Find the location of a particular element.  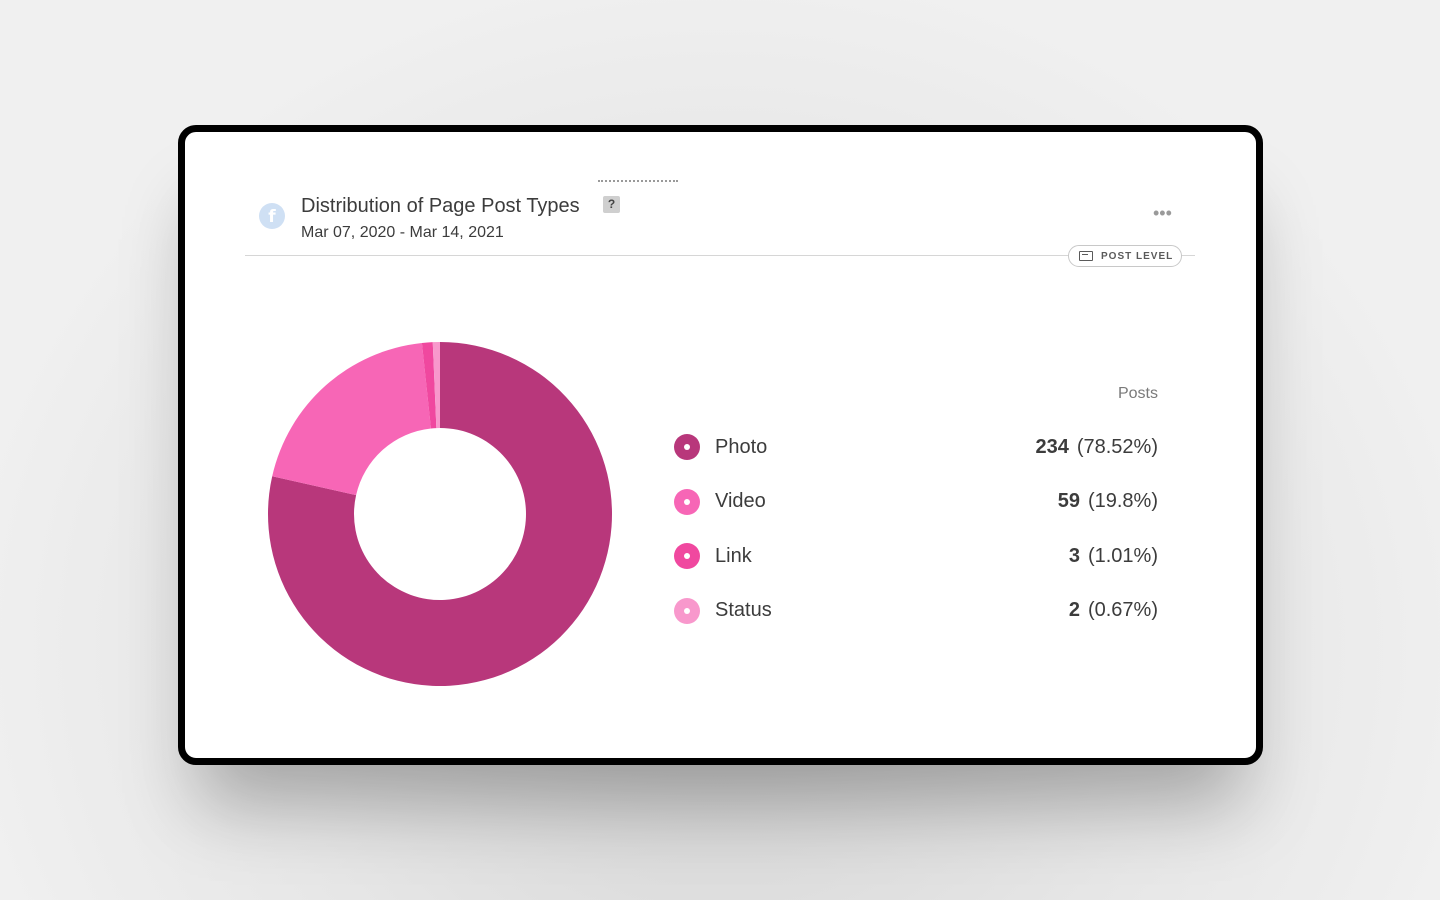

donut-chart is located at coordinates (440, 514).